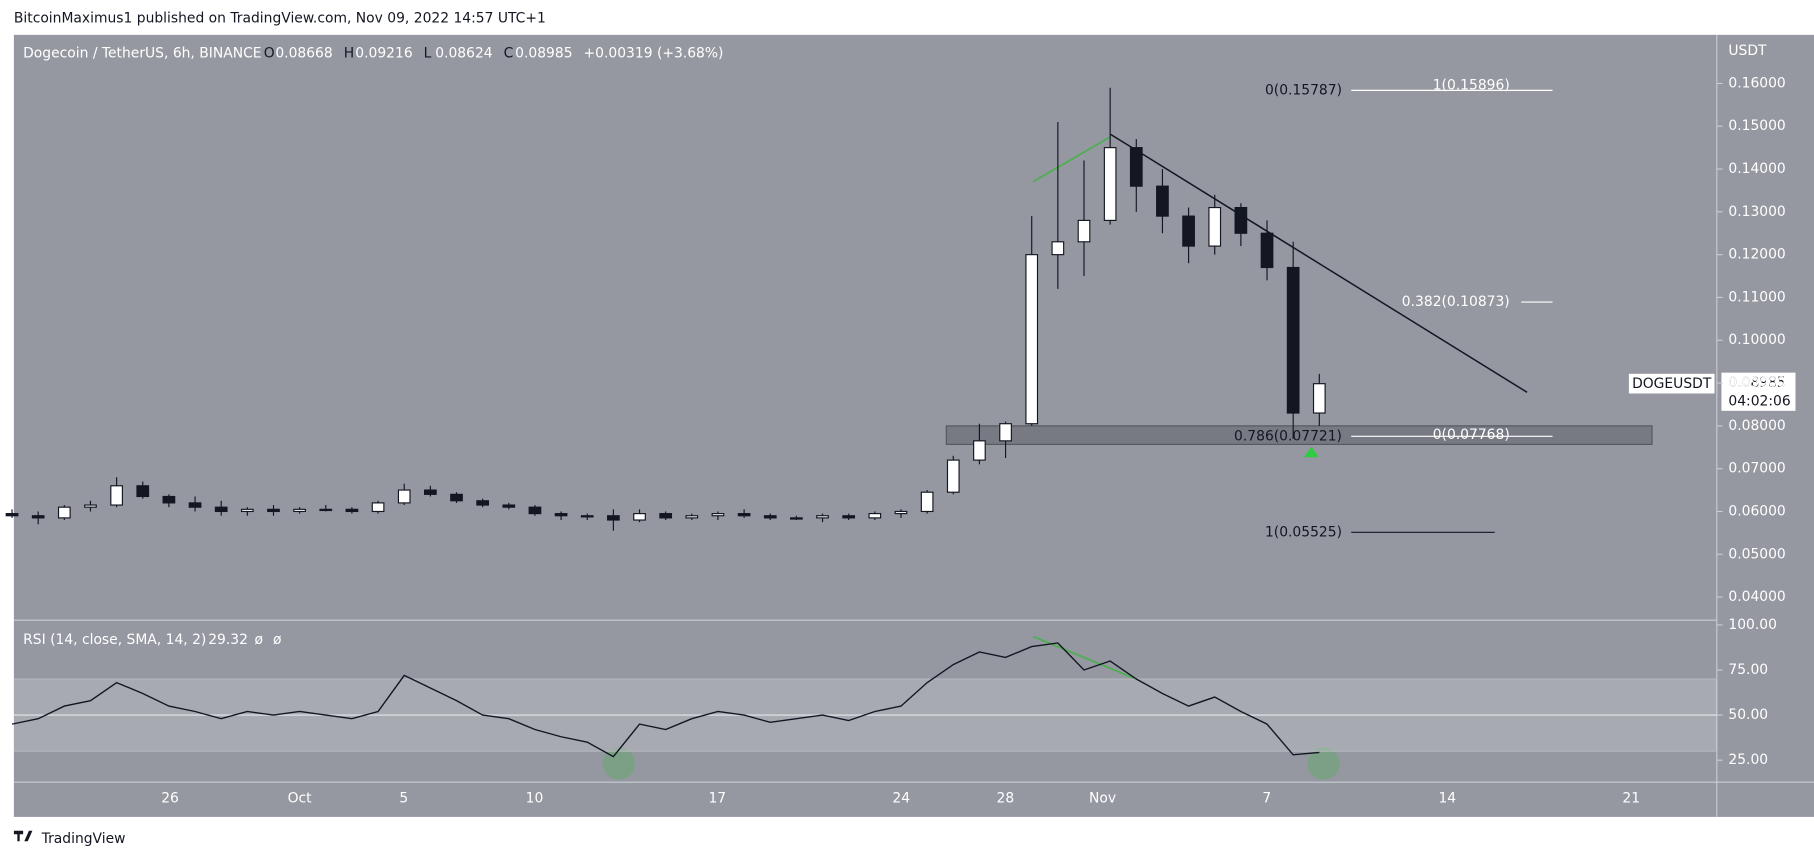  I want to click on quote-value: 0.08624, so click(464, 53).